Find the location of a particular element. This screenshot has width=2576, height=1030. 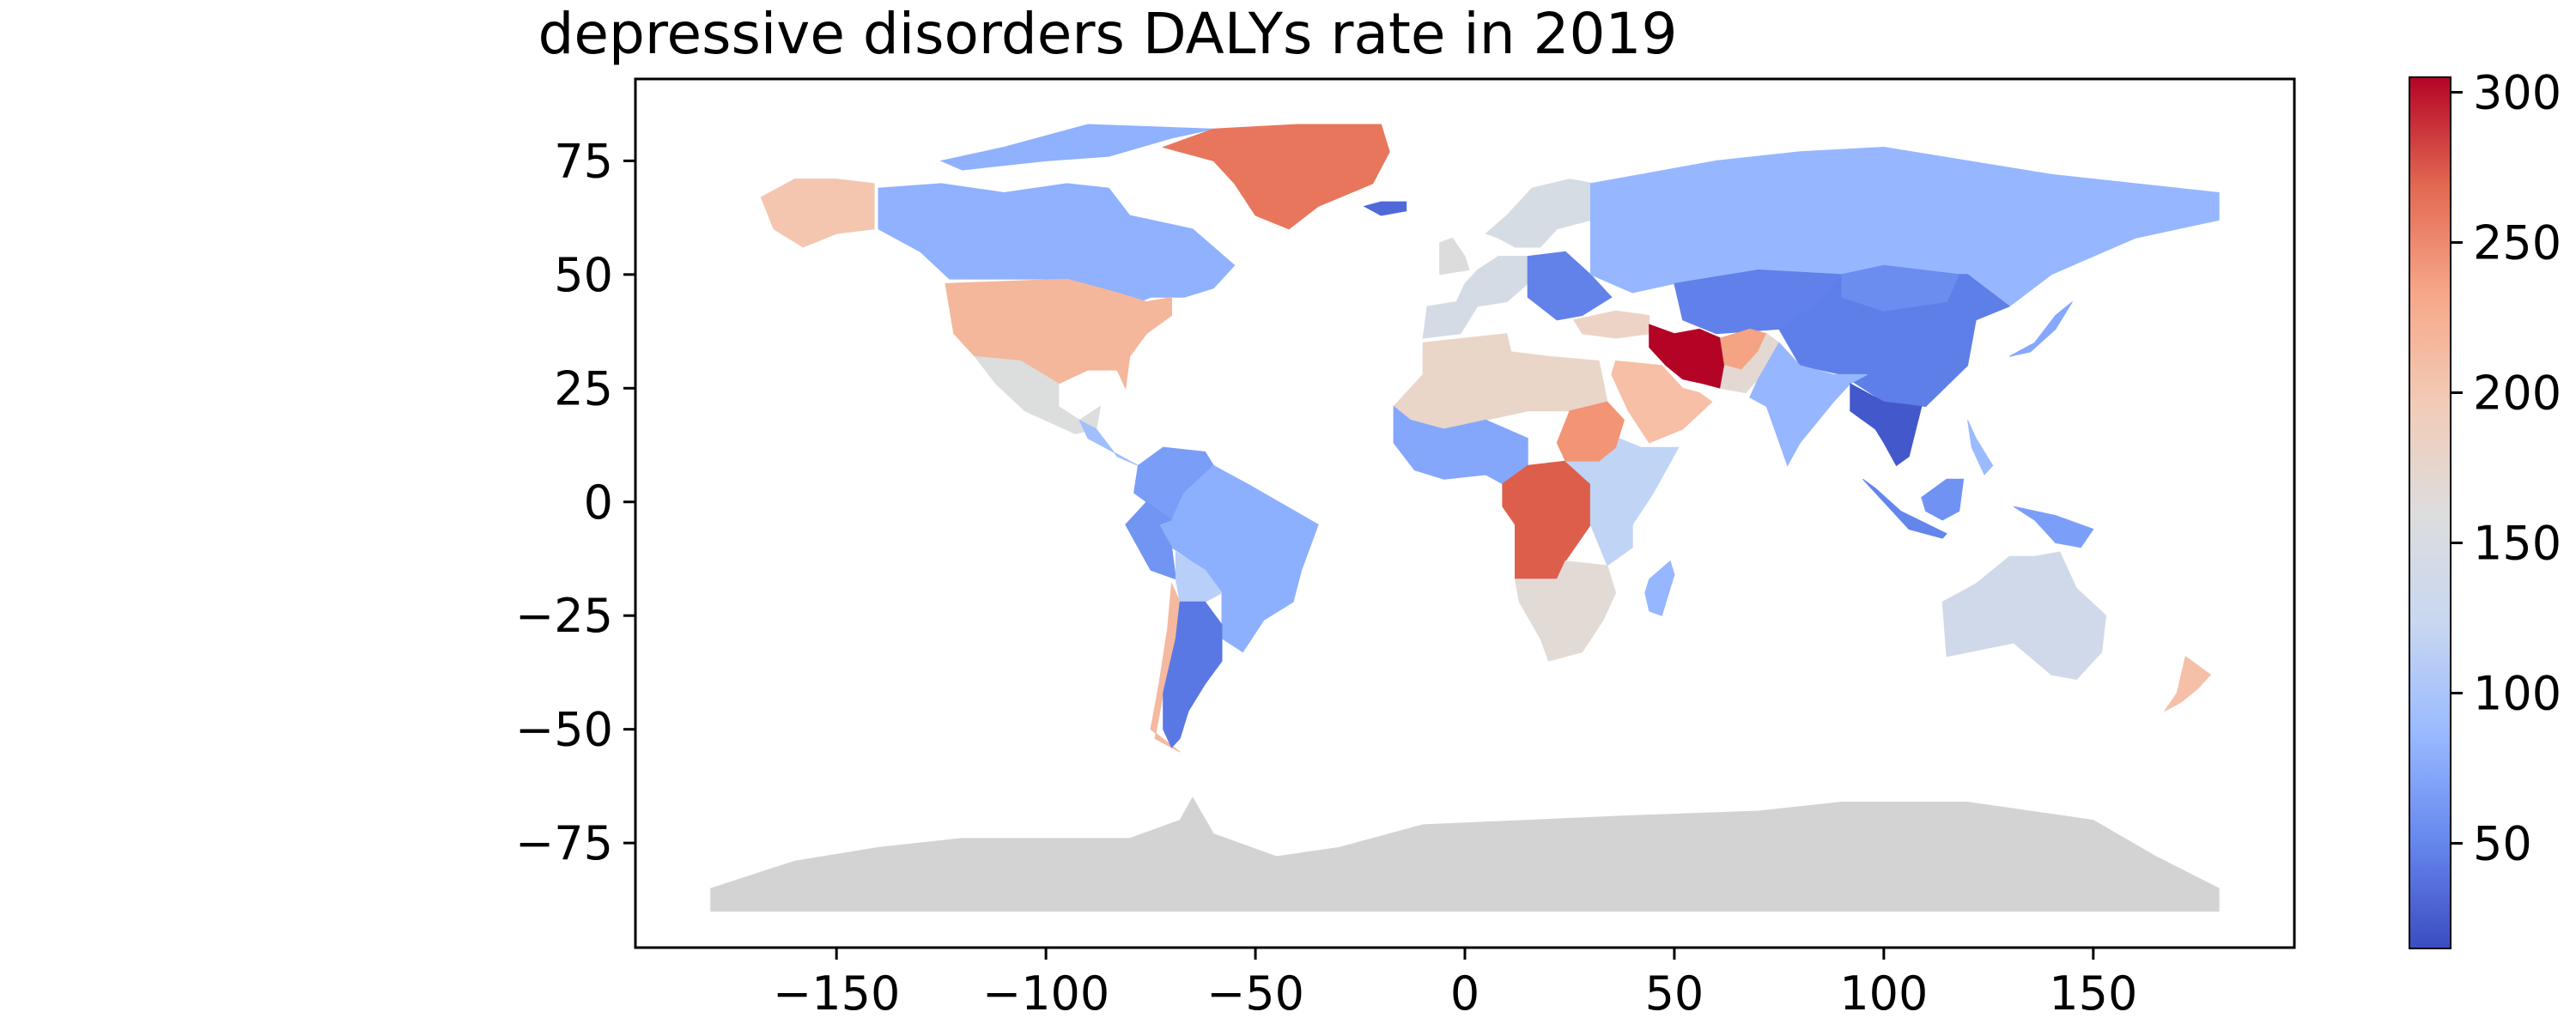

x-tick-label: −150 is located at coordinates (836, 993).